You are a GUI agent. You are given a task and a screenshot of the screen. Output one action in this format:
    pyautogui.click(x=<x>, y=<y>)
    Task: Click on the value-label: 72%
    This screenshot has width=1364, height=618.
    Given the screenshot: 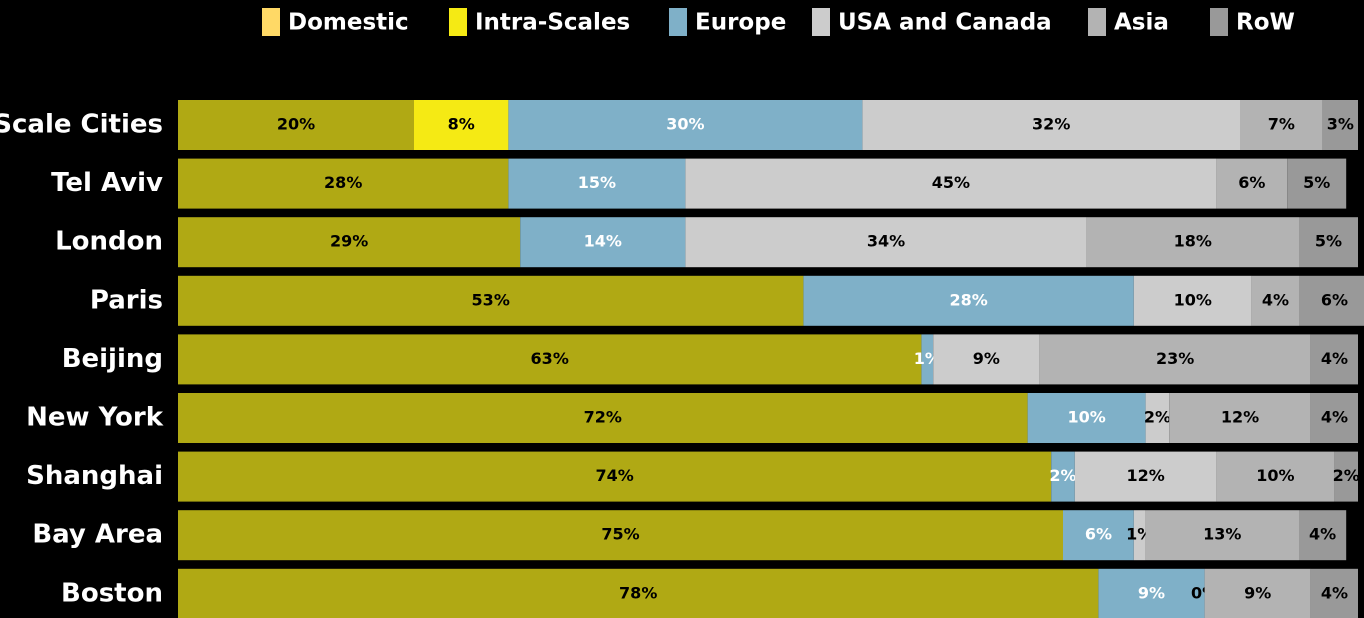 What is the action you would take?
    pyautogui.click(x=603, y=417)
    